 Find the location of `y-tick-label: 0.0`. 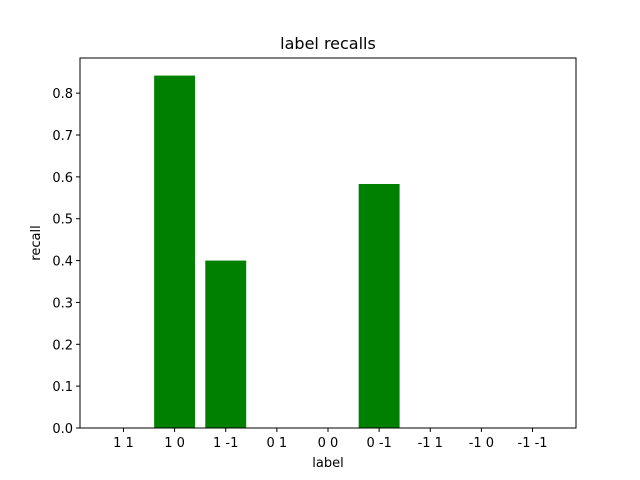

y-tick-label: 0.0 is located at coordinates (62, 429).